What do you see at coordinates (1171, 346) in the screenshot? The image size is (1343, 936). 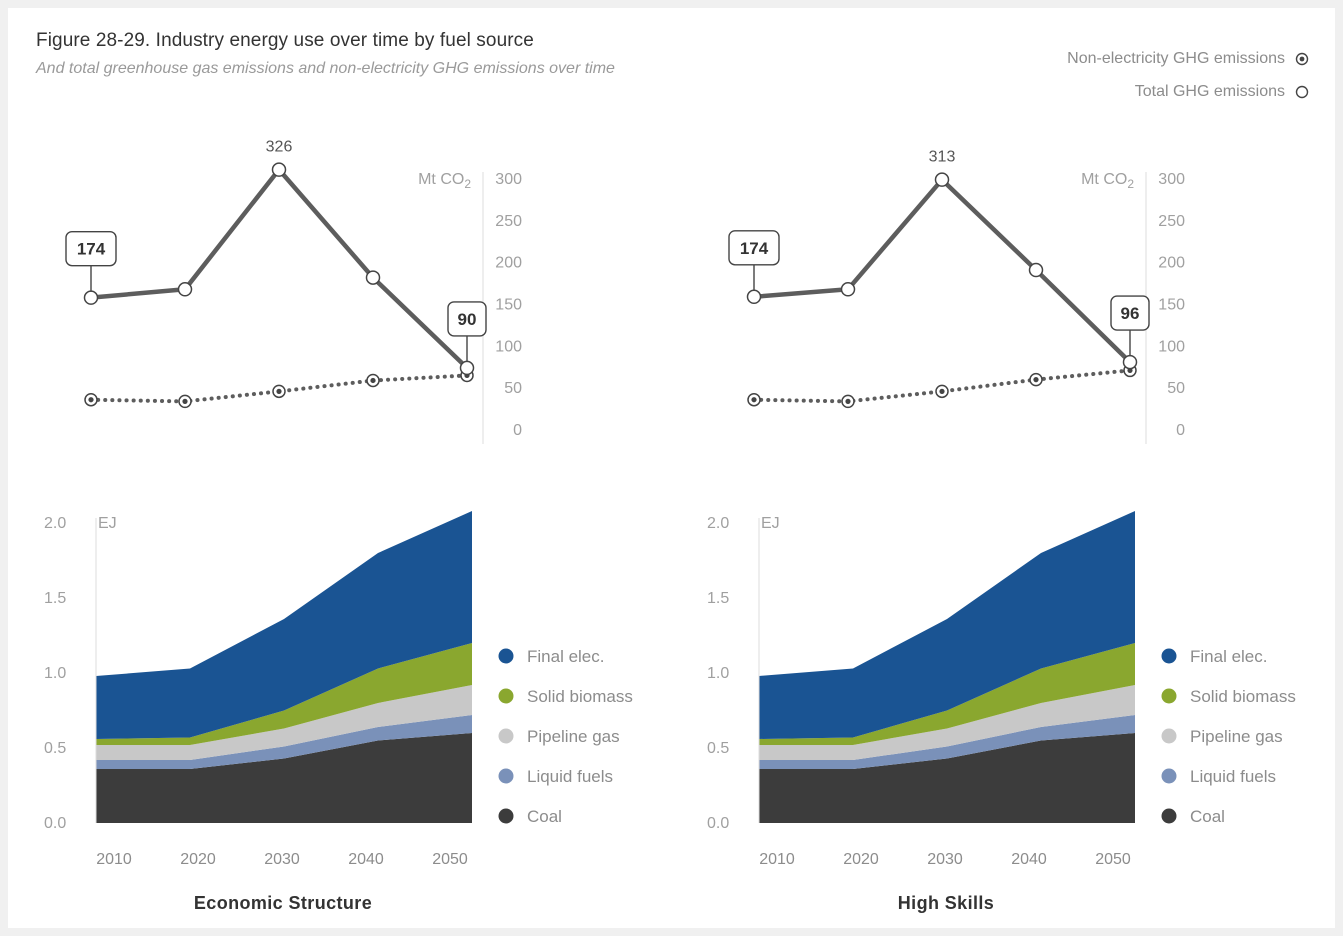 I see `emissions-y-tick-label: 100` at bounding box center [1171, 346].